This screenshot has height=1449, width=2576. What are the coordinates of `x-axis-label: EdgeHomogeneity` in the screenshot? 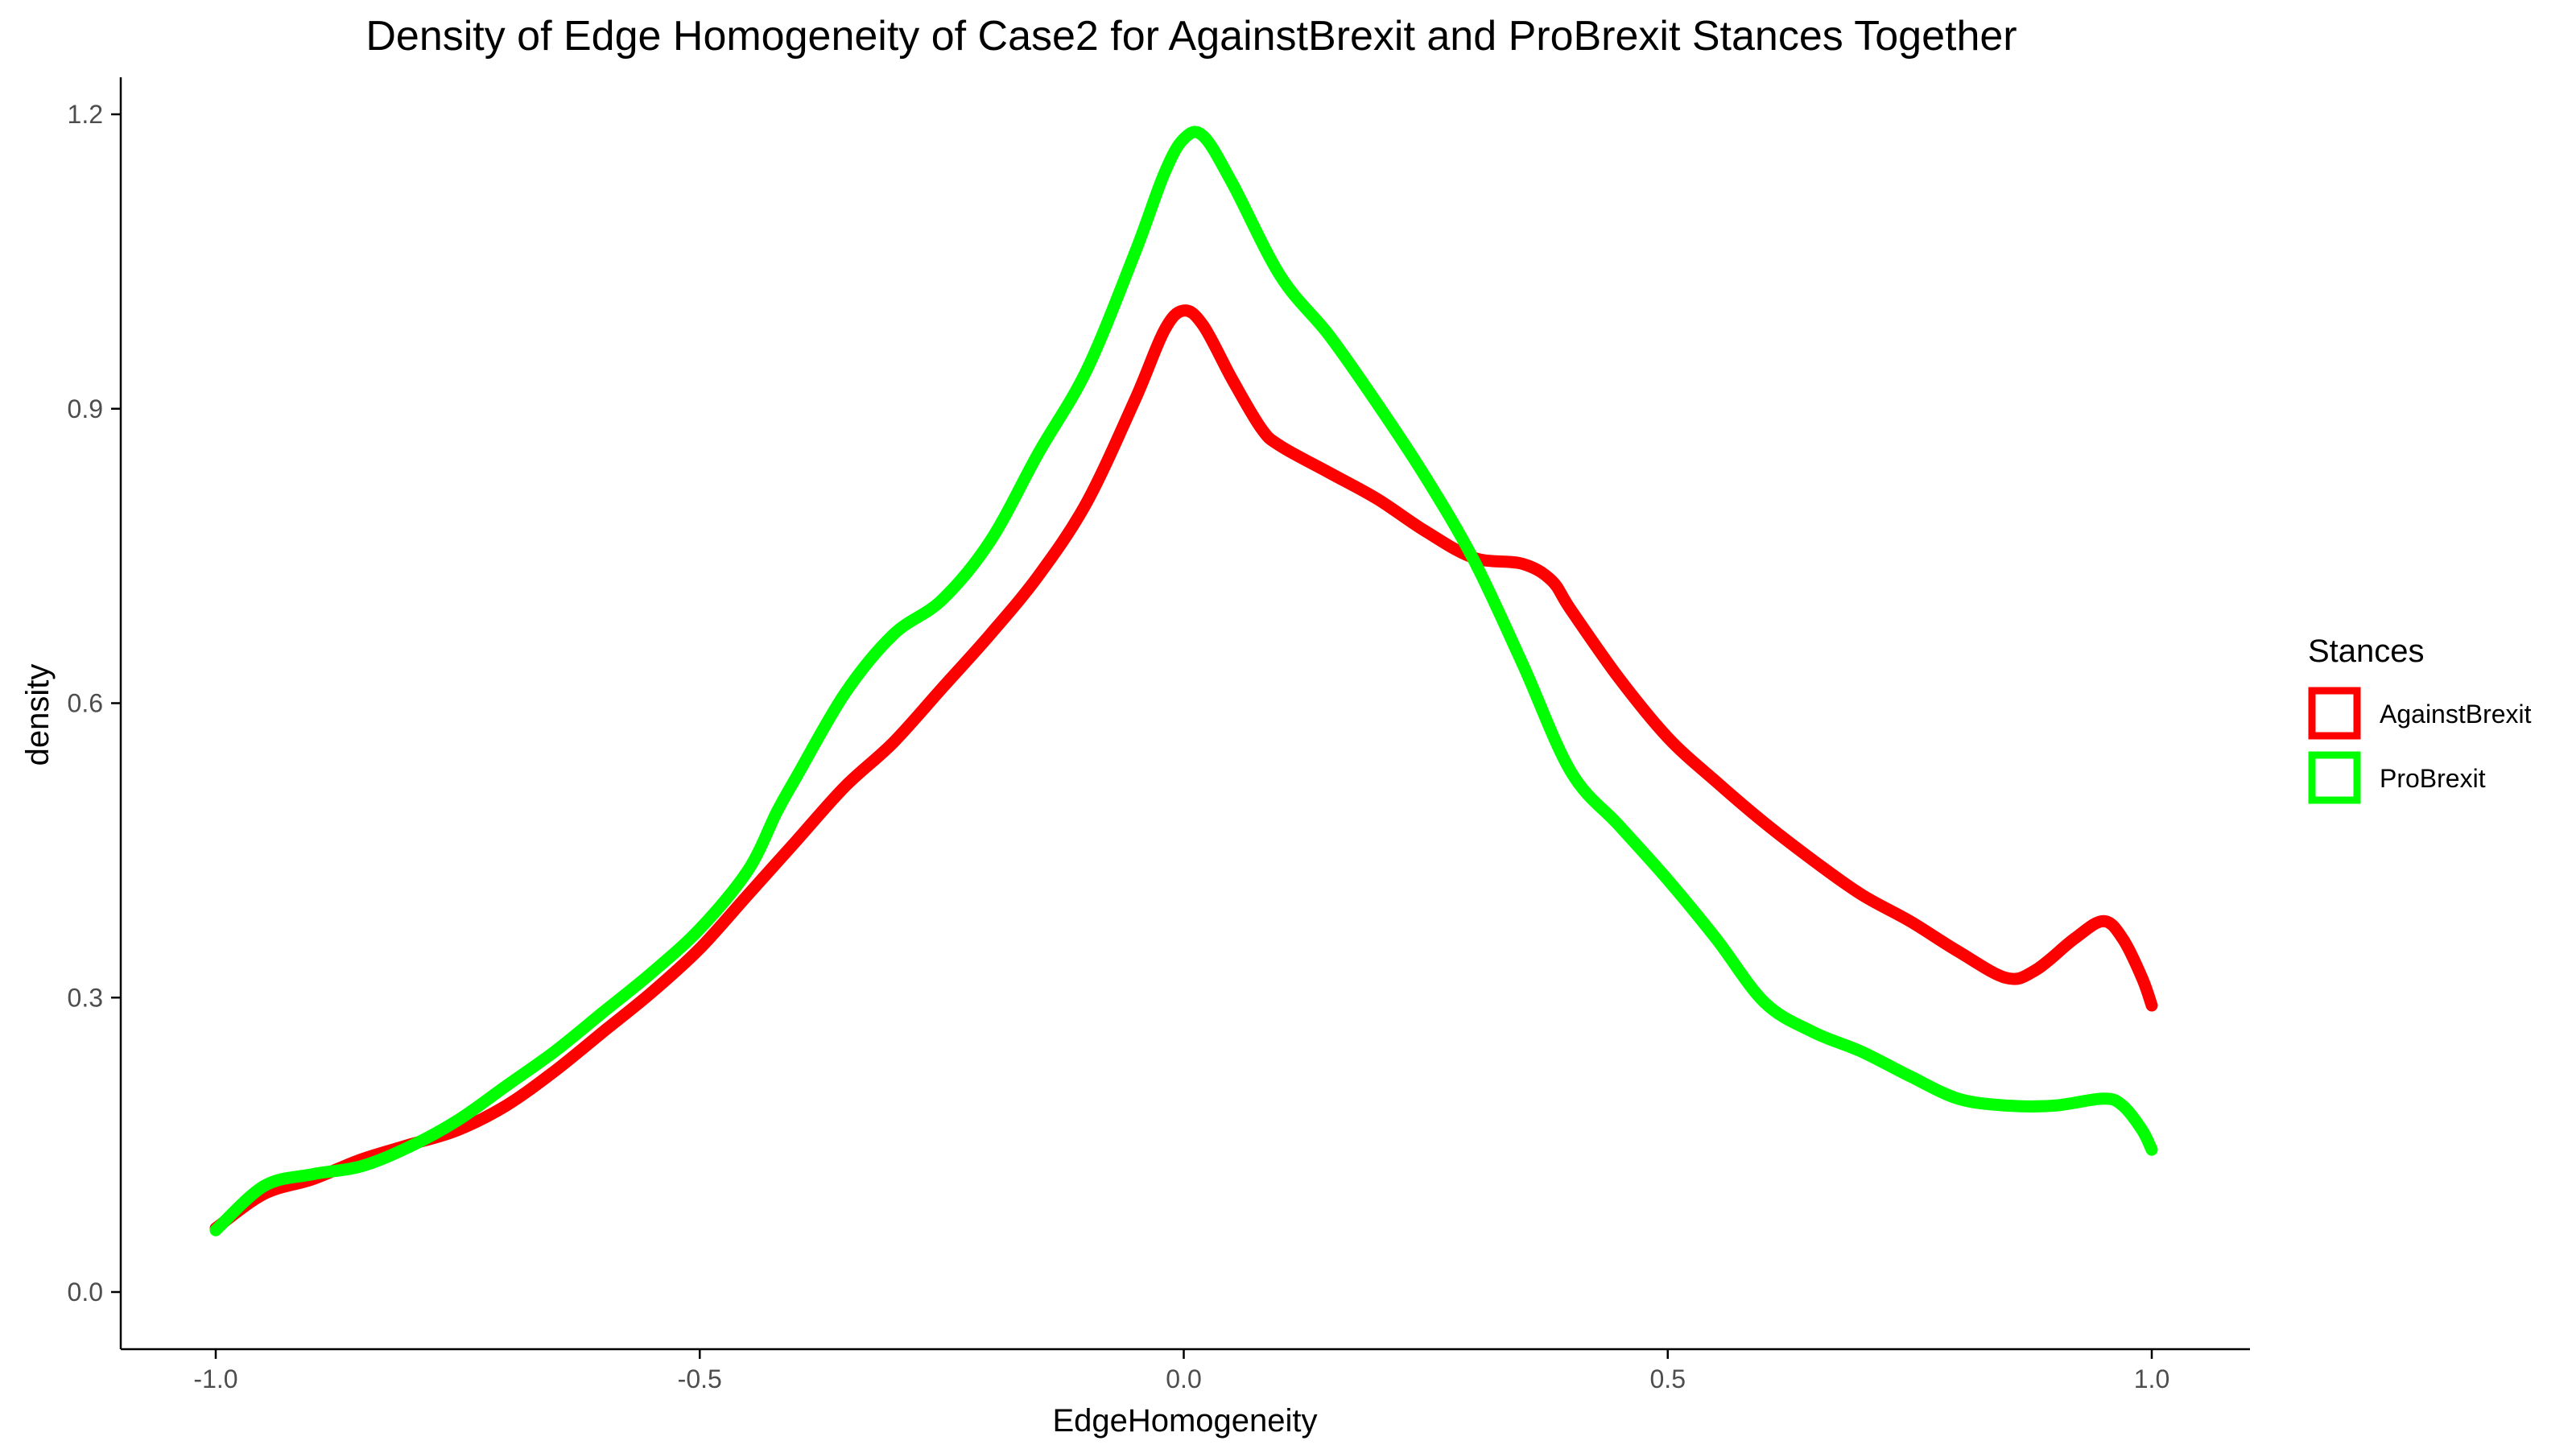 It's located at (1184, 1421).